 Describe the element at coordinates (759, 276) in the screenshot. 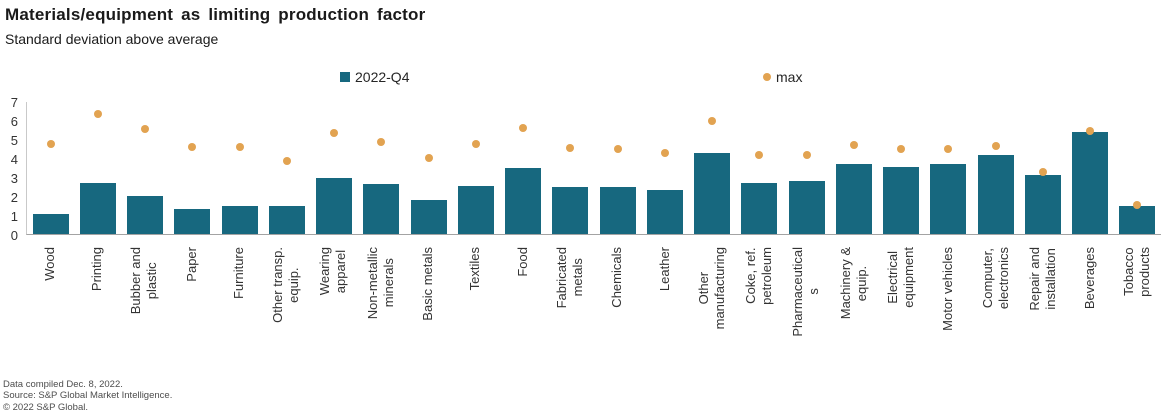

I see `category-label: Coke, ref. petroleum` at that location.